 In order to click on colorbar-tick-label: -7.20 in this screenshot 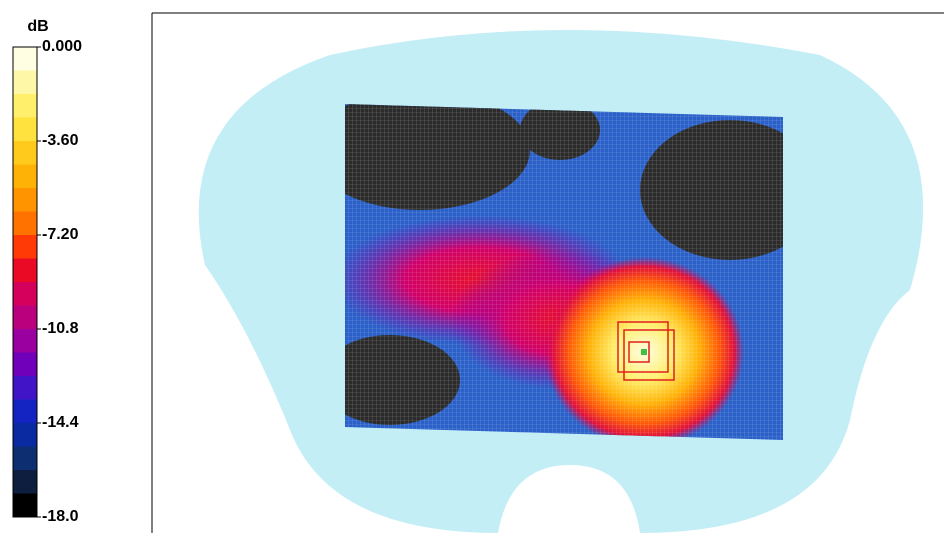, I will do `click(60, 234)`.